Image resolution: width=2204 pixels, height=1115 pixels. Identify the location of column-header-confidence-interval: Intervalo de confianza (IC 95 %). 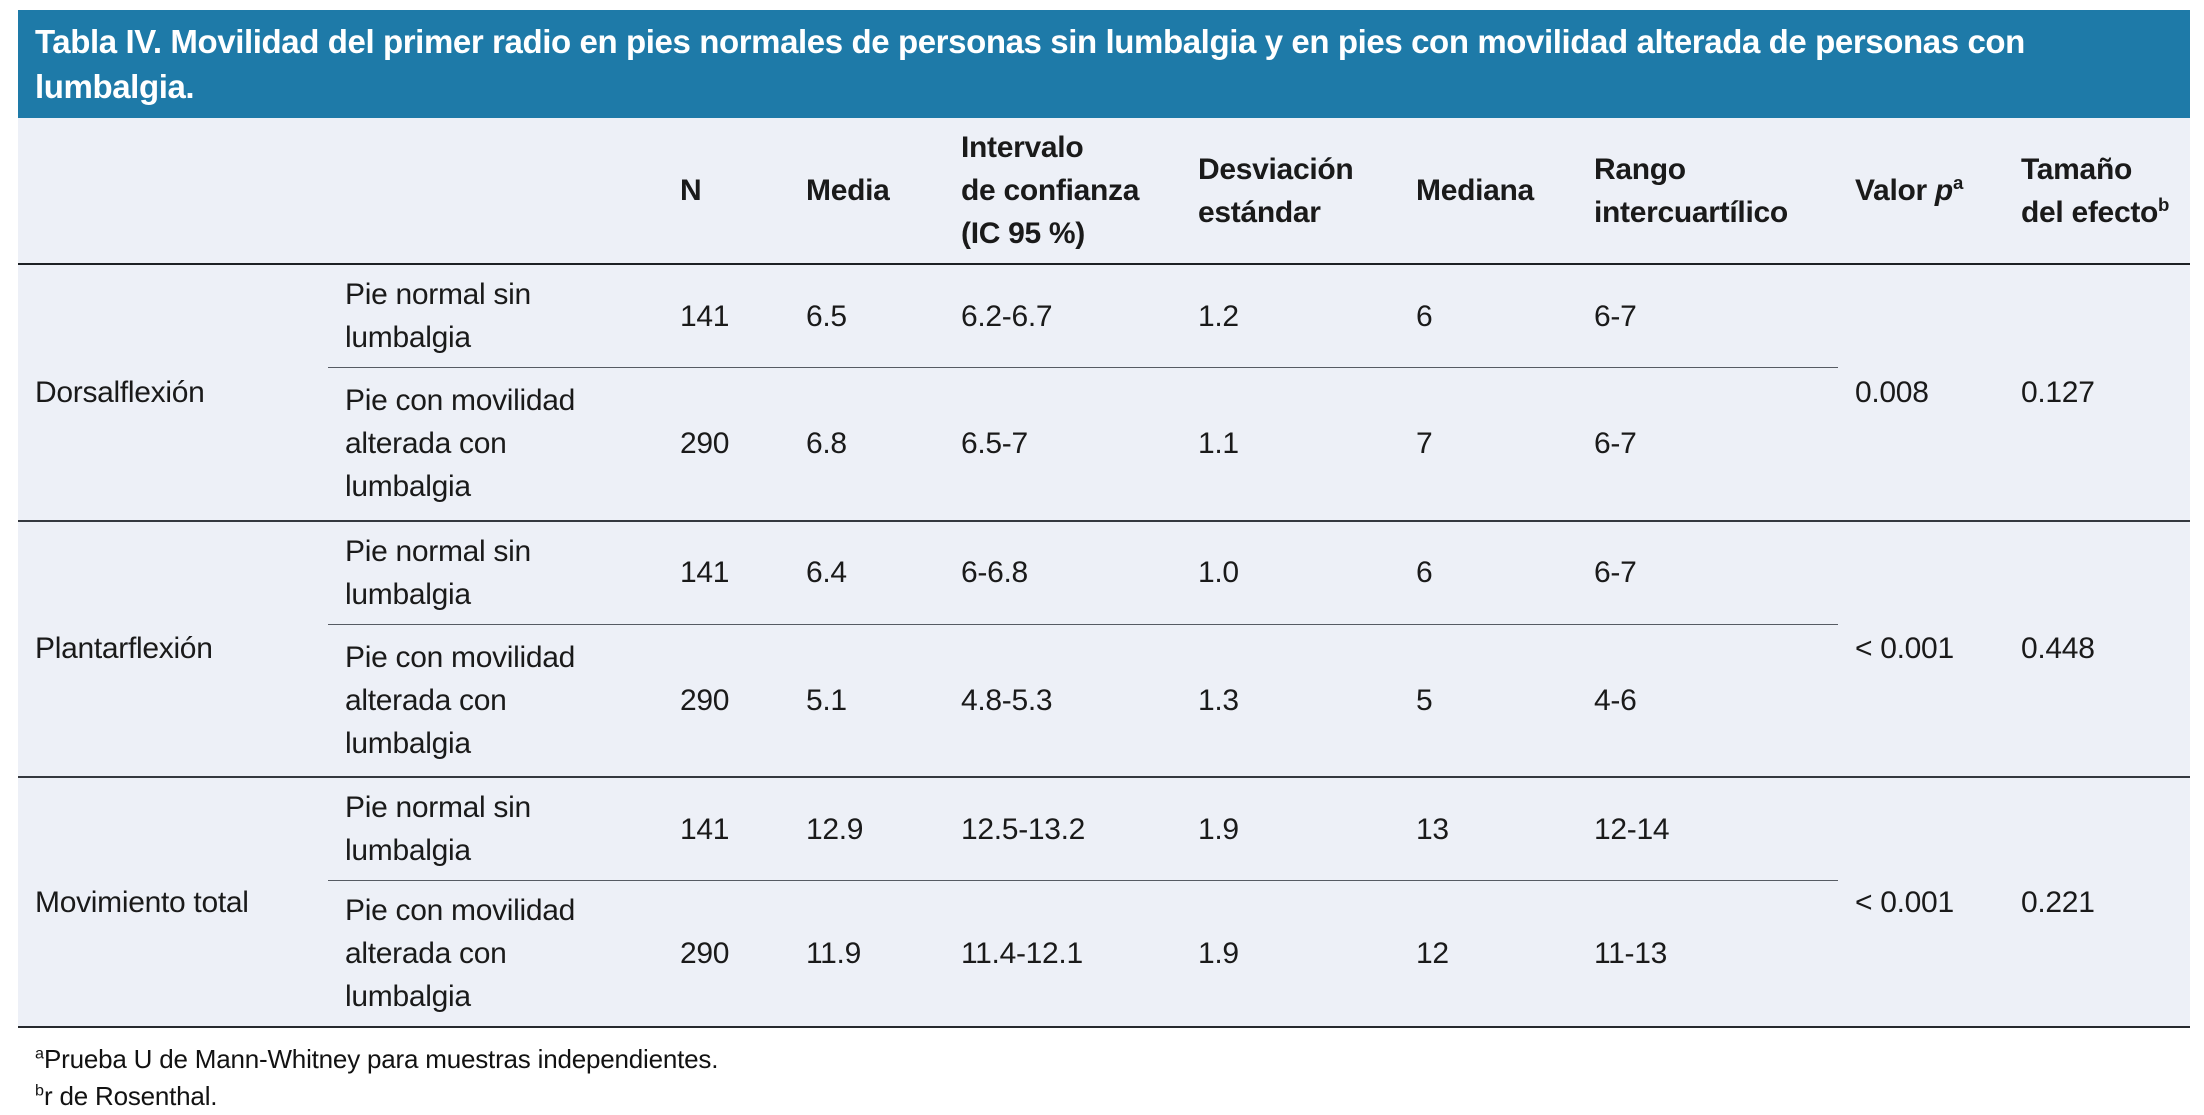
(1050, 190).